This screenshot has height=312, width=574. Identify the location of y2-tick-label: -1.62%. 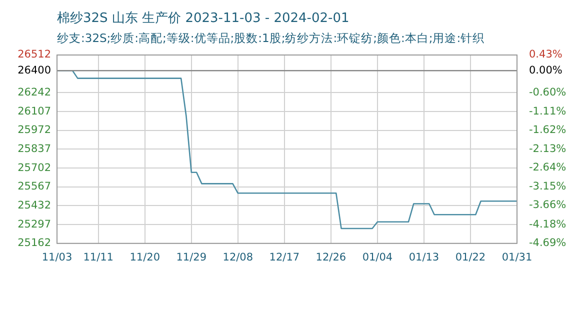
(547, 130).